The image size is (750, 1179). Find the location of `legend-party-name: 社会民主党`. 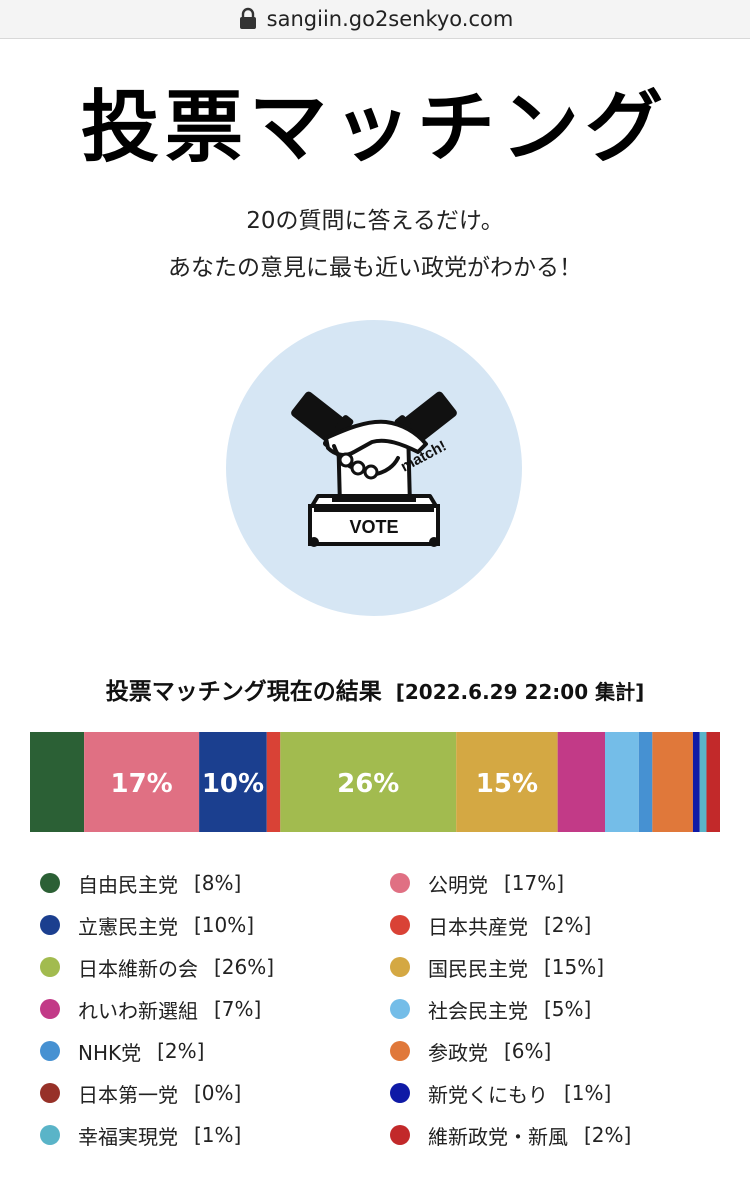

legend-party-name: 社会民主党 is located at coordinates (478, 1010).